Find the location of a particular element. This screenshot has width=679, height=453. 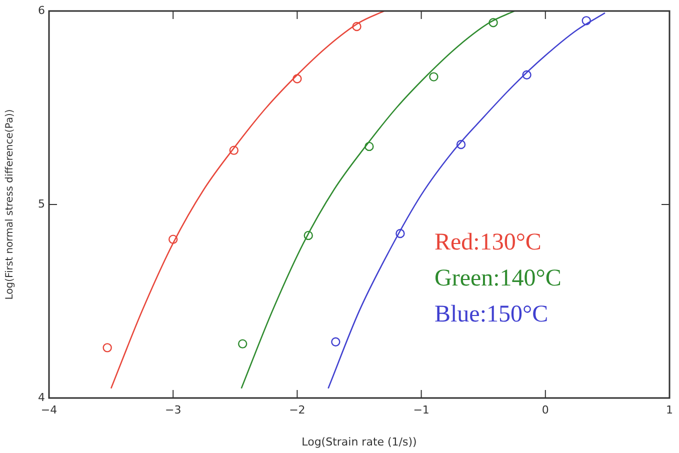

x-tick-label: 1 is located at coordinates (669, 409).